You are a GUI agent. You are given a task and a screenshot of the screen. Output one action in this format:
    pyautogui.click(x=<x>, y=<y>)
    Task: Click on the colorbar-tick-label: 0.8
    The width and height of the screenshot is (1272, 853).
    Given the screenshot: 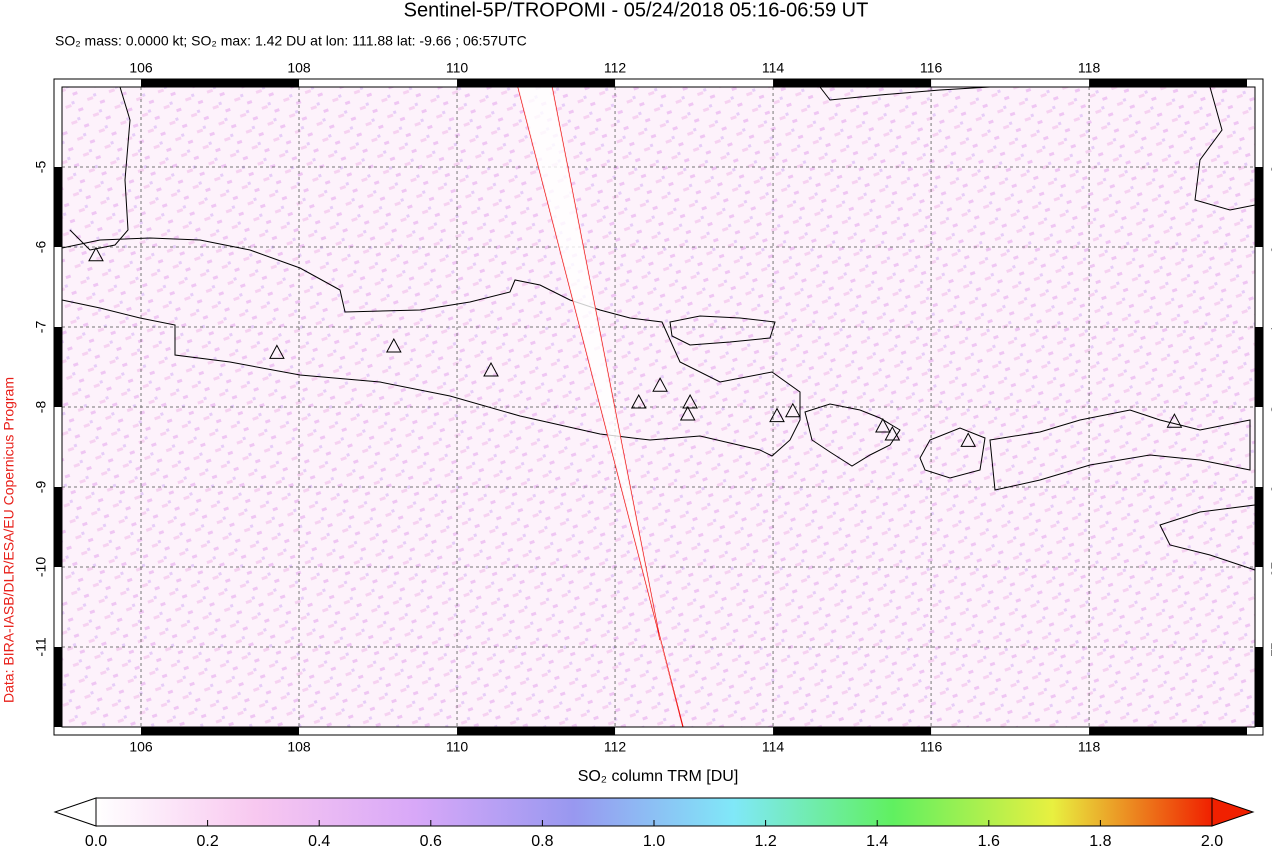 What is the action you would take?
    pyautogui.click(x=542, y=841)
    